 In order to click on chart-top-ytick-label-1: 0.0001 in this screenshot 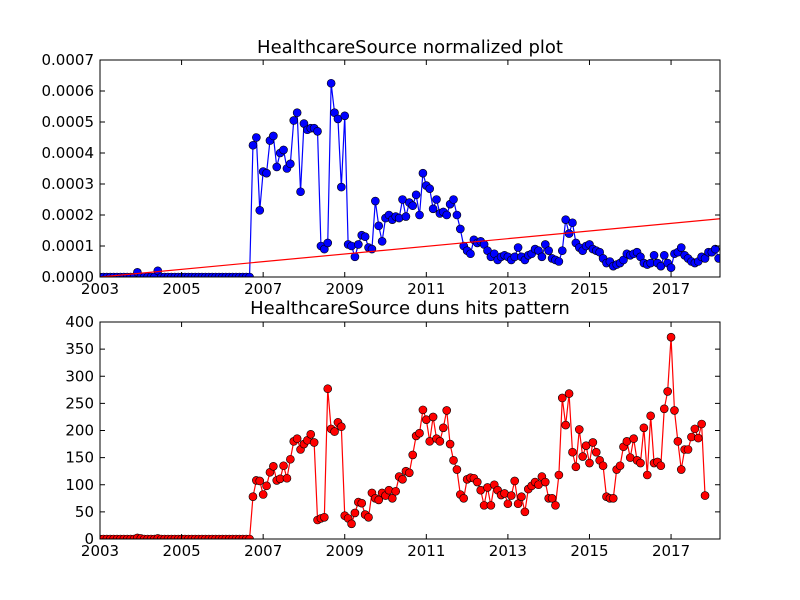, I will do `click(68, 246)`.